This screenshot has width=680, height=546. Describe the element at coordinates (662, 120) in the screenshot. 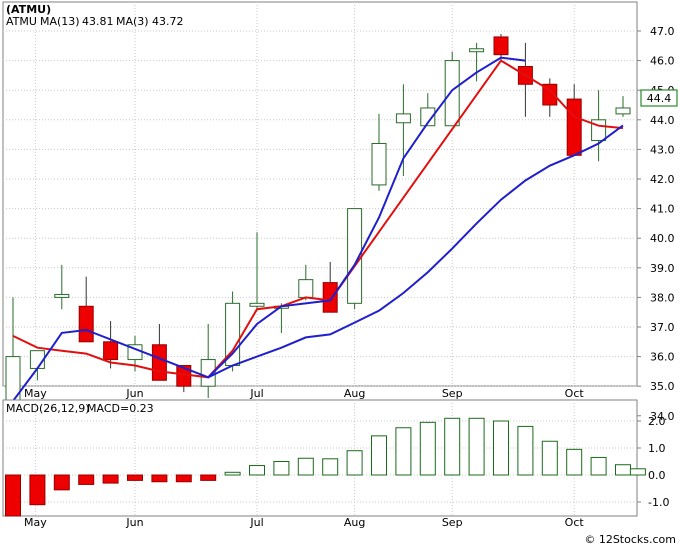

I see `price-y-tick-label: 44.0` at that location.